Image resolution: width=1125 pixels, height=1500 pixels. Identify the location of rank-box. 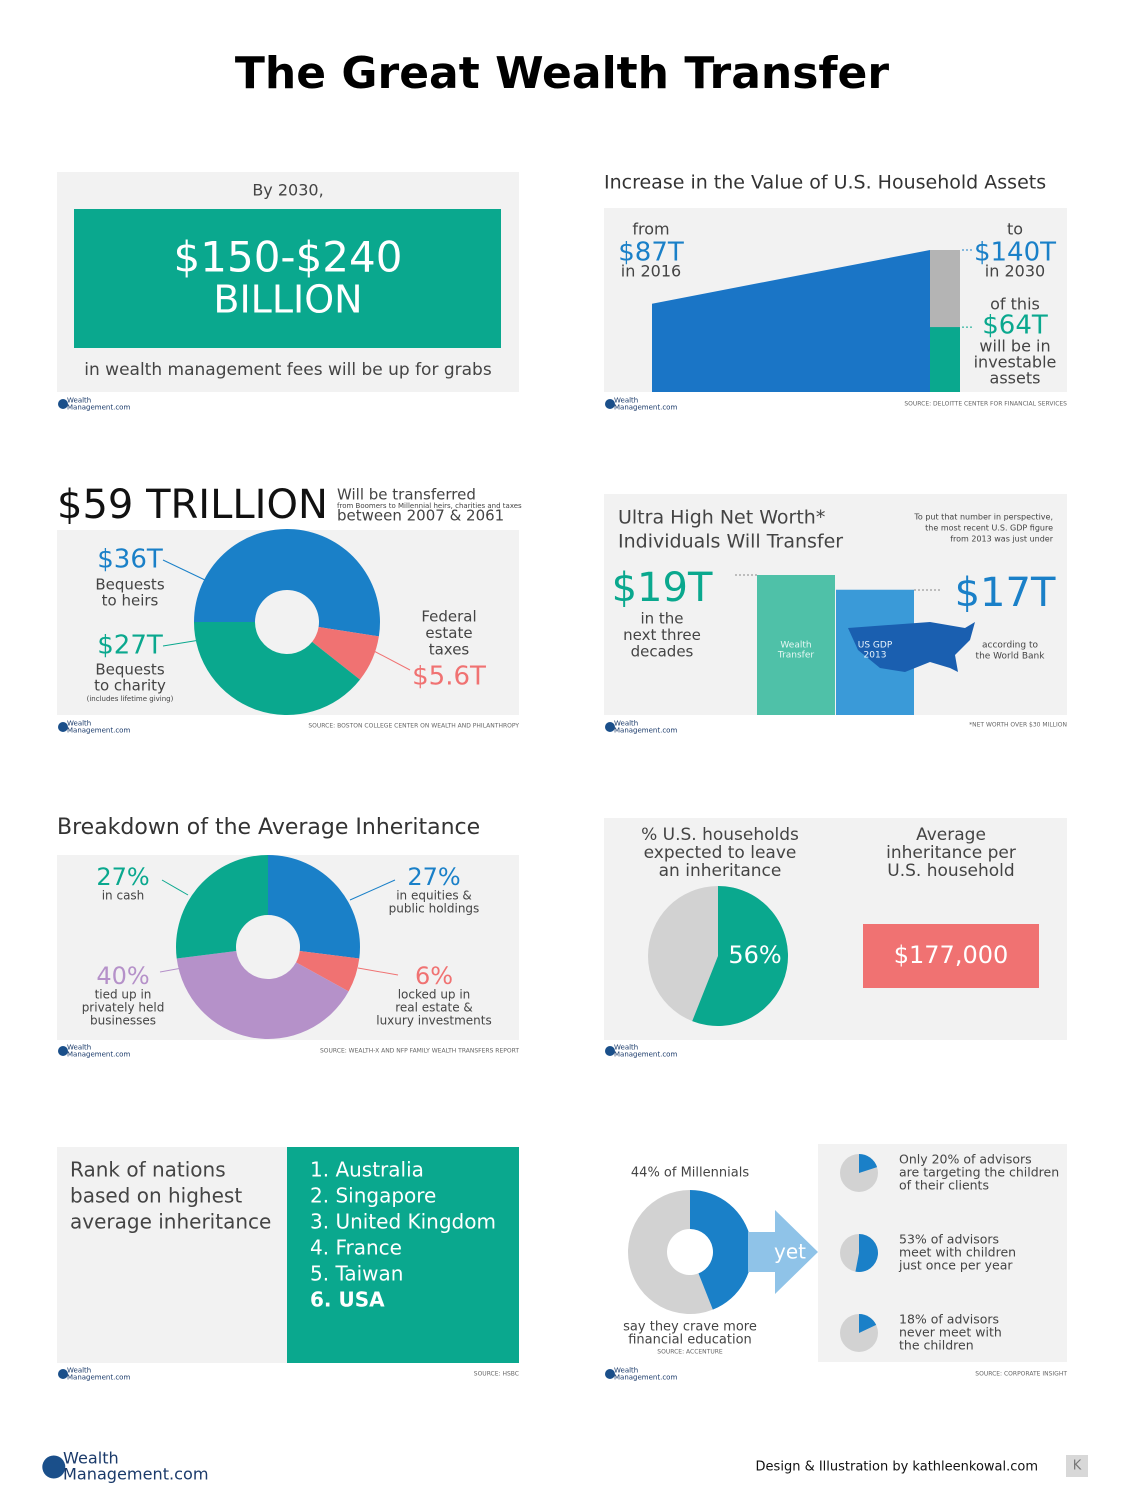
(403, 1255).